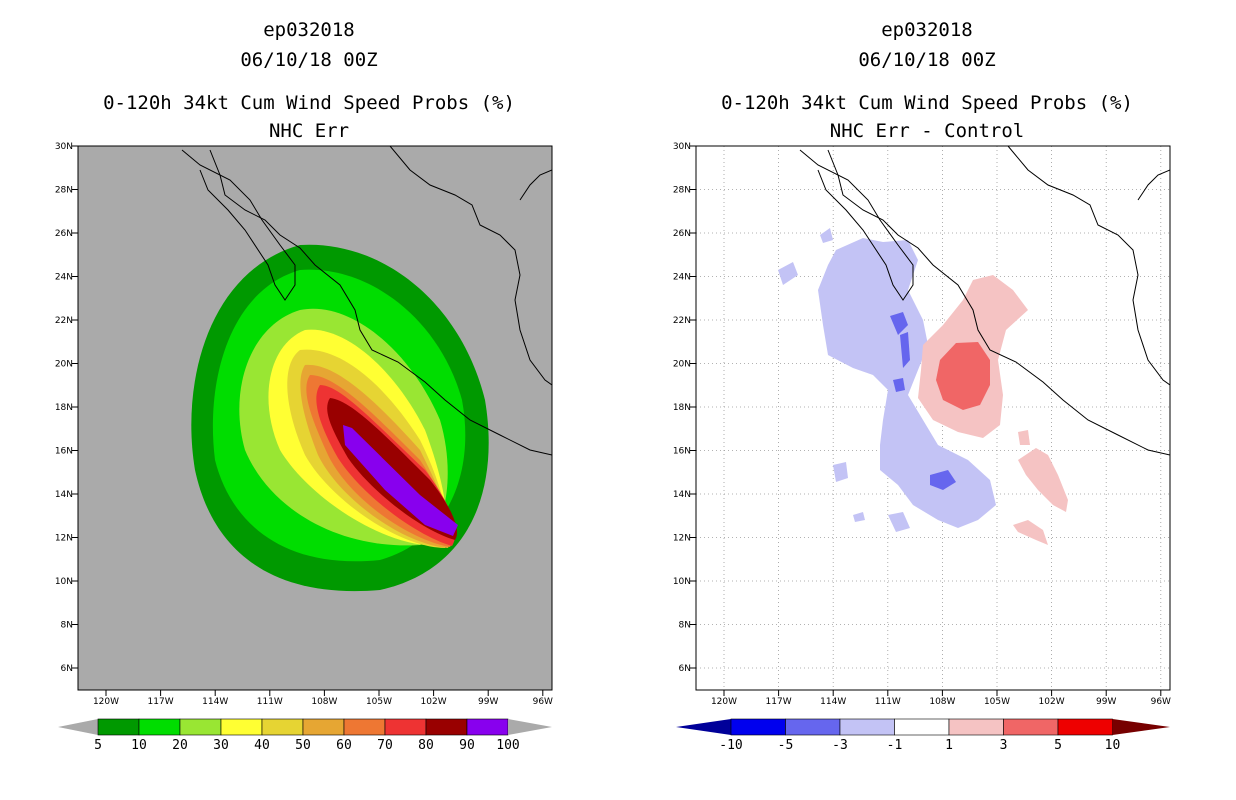 This screenshot has height=800, width=1236. What do you see at coordinates (344, 745) in the screenshot?
I see `colorbar-label: 60` at bounding box center [344, 745].